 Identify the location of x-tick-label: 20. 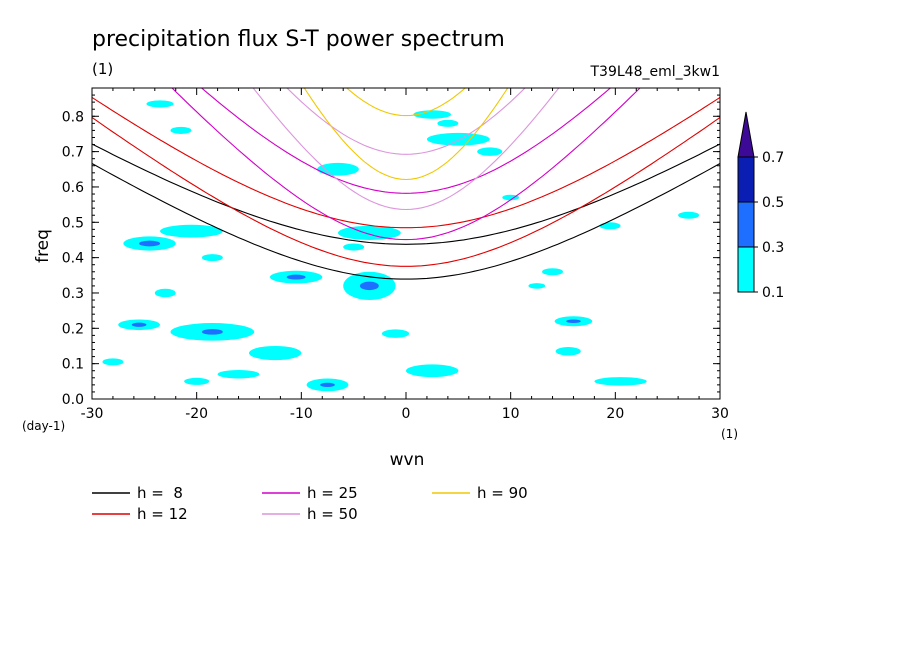
(615, 414).